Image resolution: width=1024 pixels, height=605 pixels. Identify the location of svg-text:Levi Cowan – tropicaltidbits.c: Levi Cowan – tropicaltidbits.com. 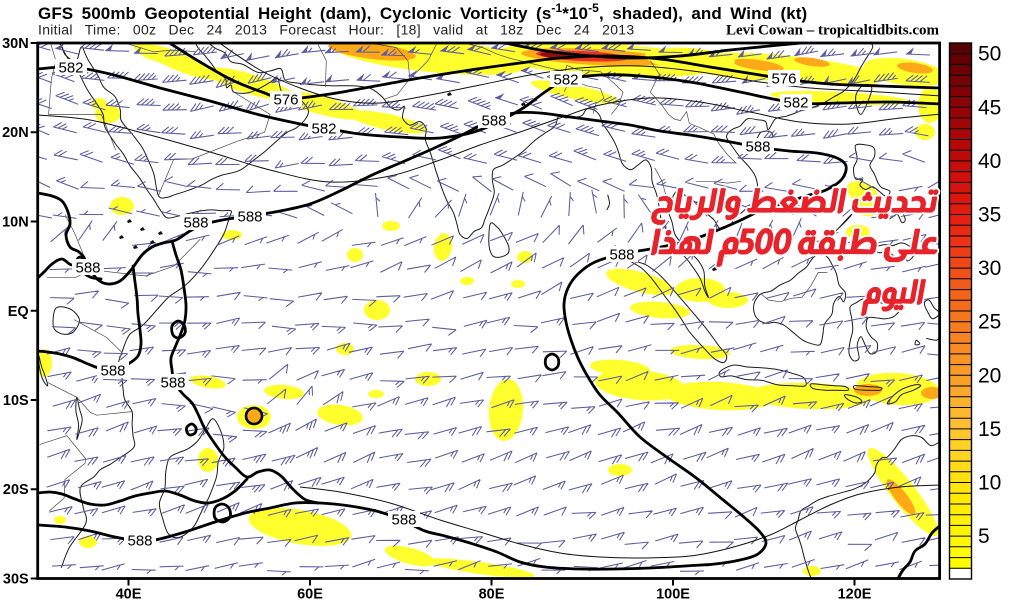
(833, 31).